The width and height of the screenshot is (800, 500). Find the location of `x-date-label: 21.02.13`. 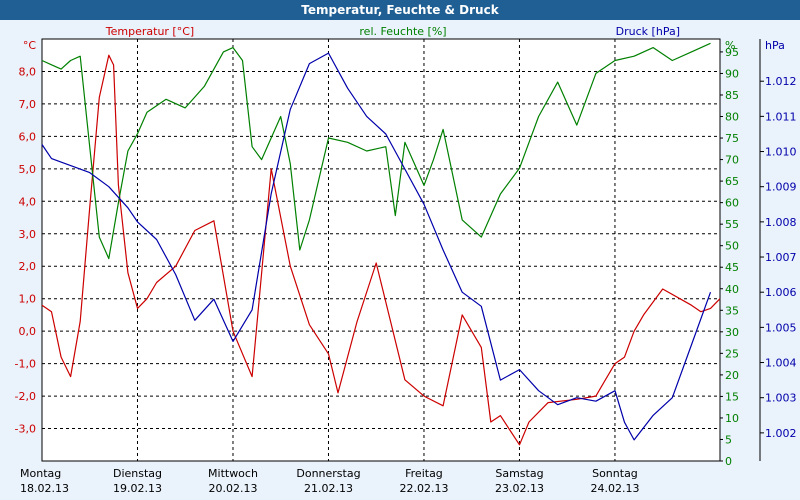

x-date-label: 21.02.13 is located at coordinates (328, 488).